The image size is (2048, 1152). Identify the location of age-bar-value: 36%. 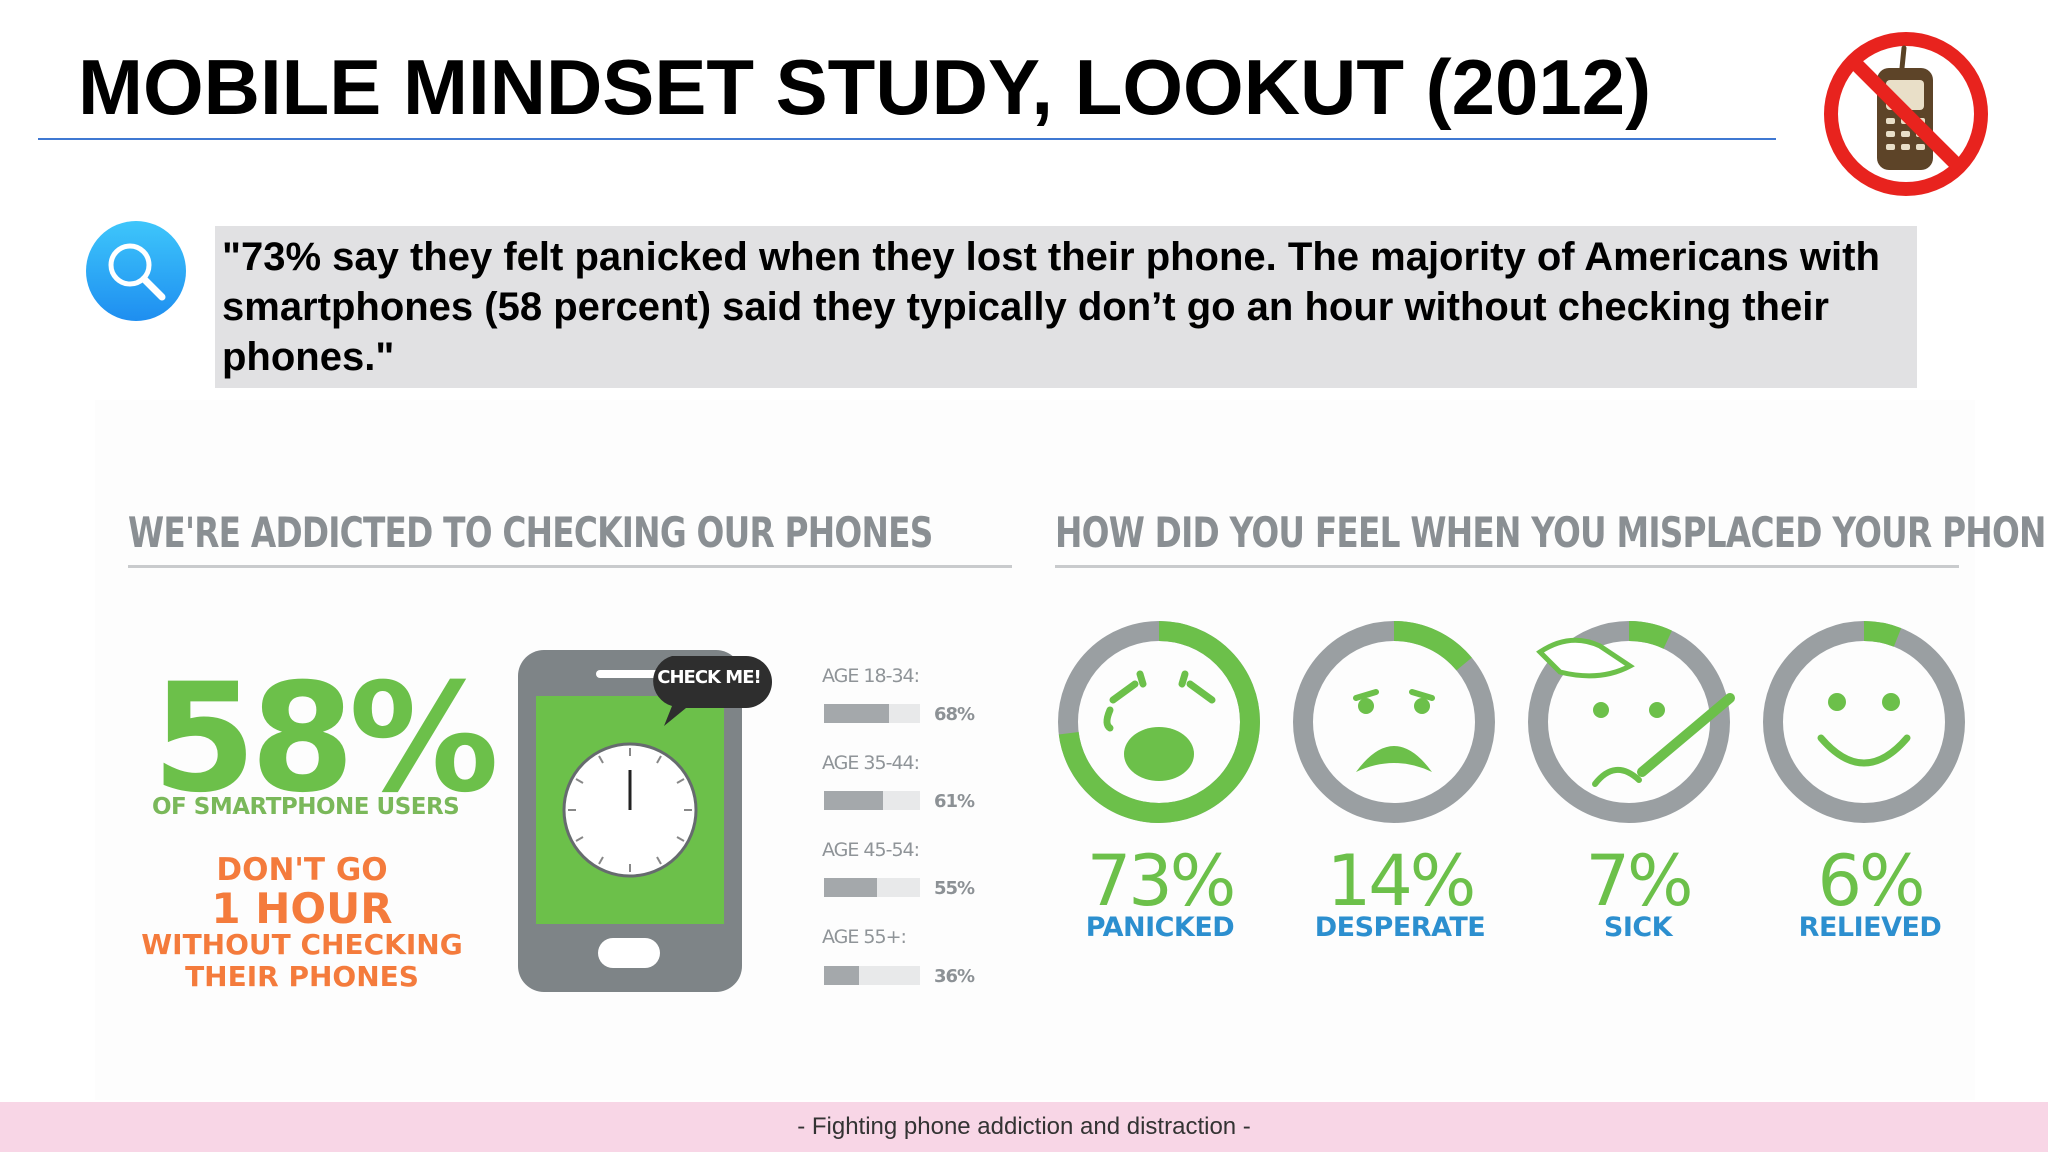
(954, 976).